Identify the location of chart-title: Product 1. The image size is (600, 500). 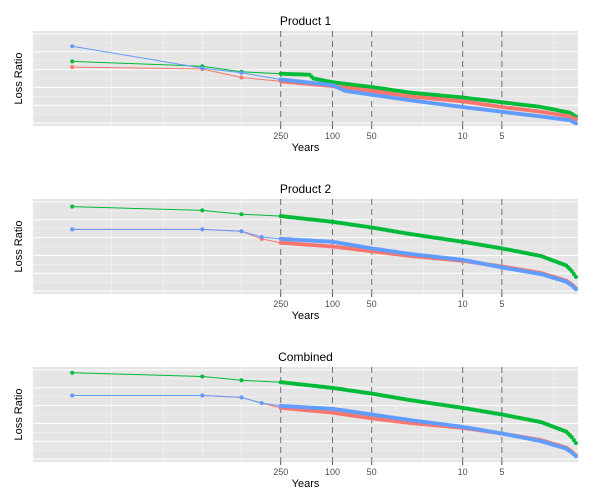
(306, 21).